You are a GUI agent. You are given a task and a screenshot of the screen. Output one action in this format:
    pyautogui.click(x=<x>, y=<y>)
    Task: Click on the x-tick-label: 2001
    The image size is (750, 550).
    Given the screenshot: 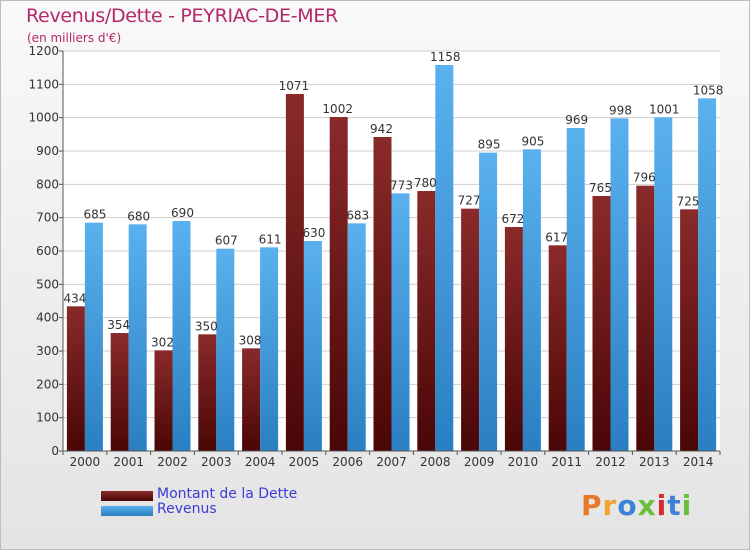 What is the action you would take?
    pyautogui.click(x=128, y=462)
    